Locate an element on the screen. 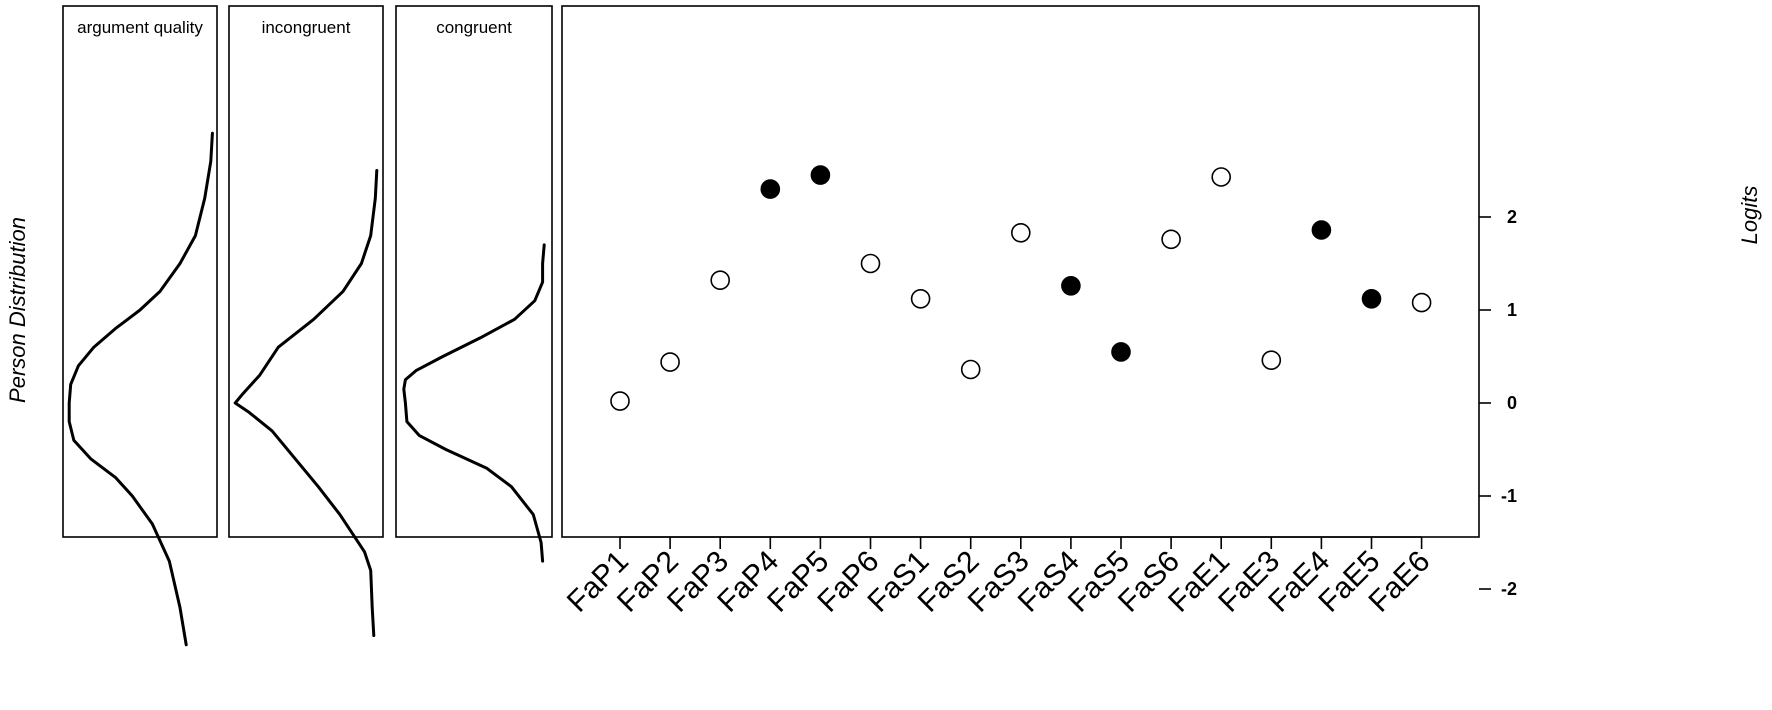 Image resolution: width=1772 pixels, height=710 pixels. data-point-fap5 is located at coordinates (820, 175).